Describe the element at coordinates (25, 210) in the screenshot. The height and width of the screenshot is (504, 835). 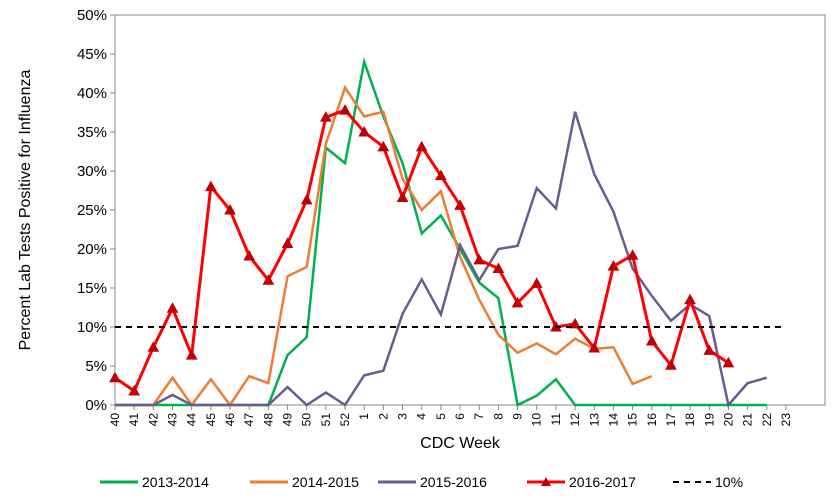
I see `y-axis-title: Percent Lab Tests Positive for Influenza` at that location.